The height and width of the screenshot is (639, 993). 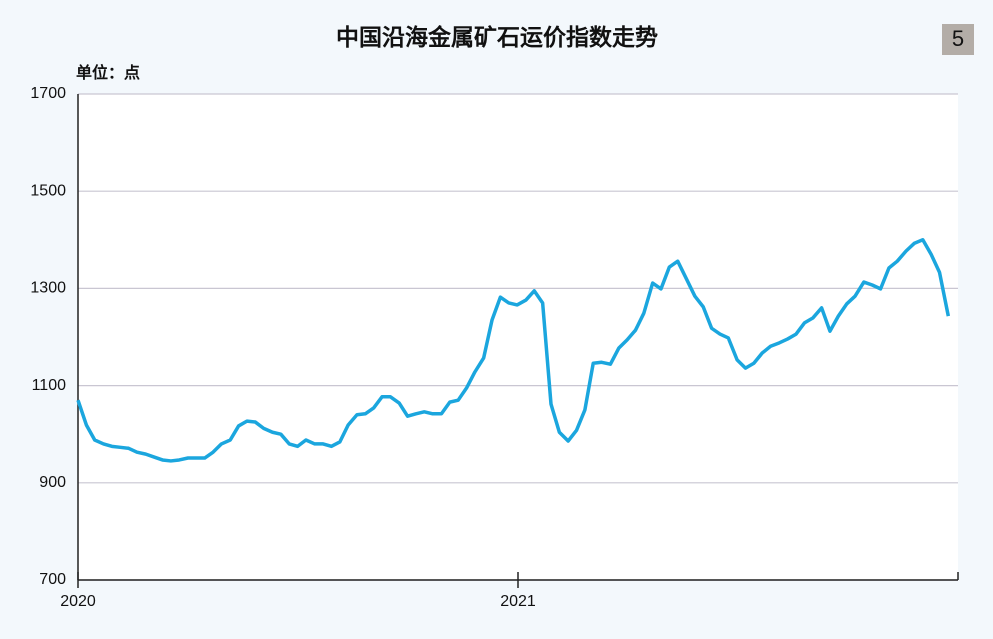 I want to click on y-tick-label: 700, so click(x=52, y=579).